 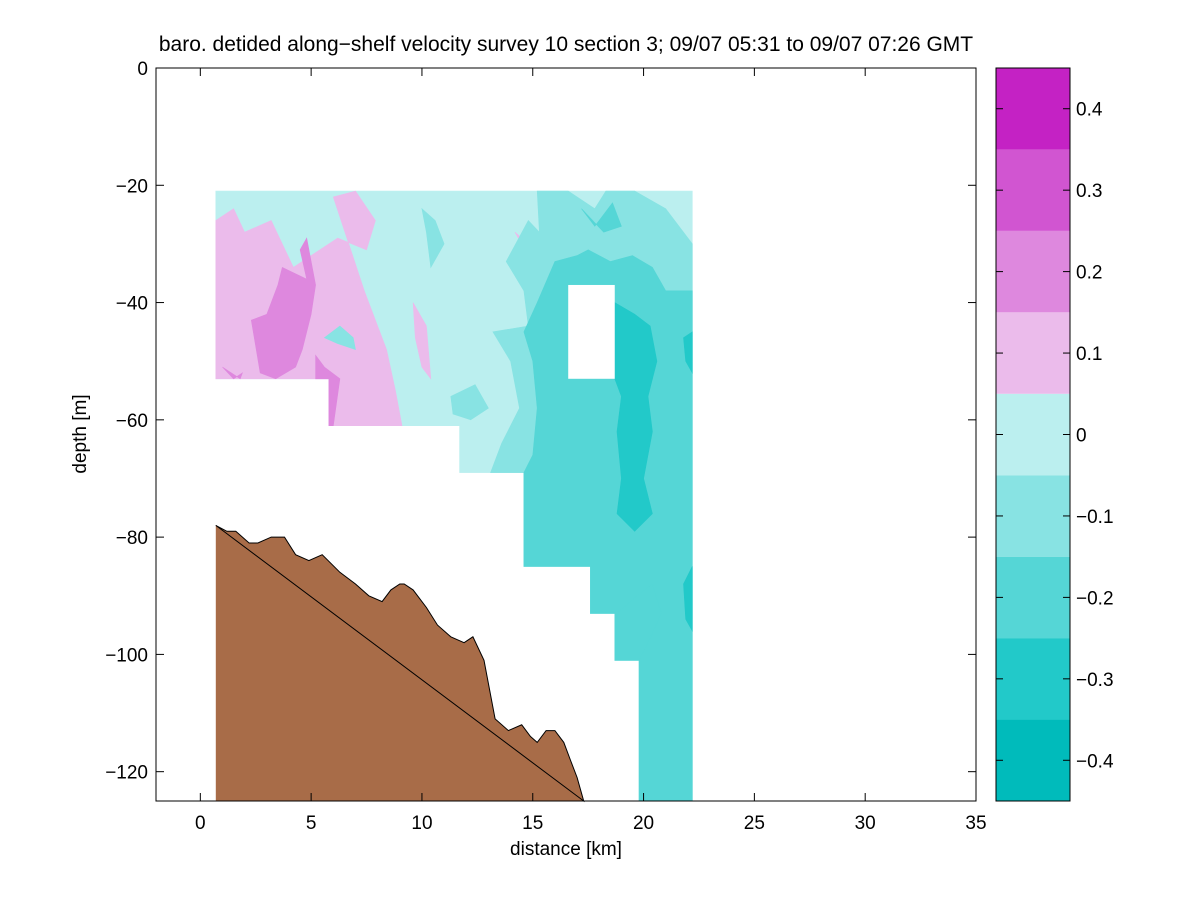 I want to click on no-data-mask, so click(x=591, y=331).